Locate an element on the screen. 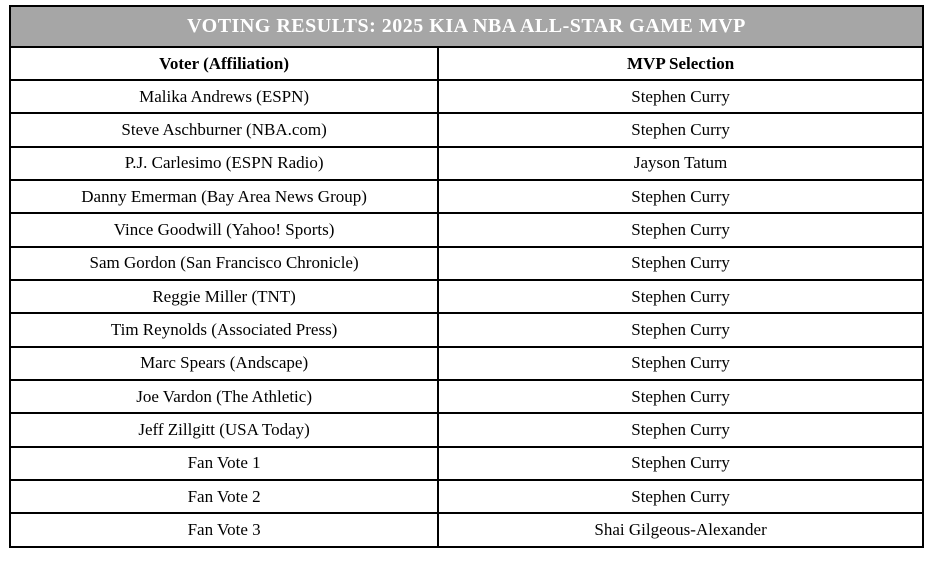 The image size is (937, 562). voter-cell: Tim Reynolds (Associated Press) is located at coordinates (224, 330).